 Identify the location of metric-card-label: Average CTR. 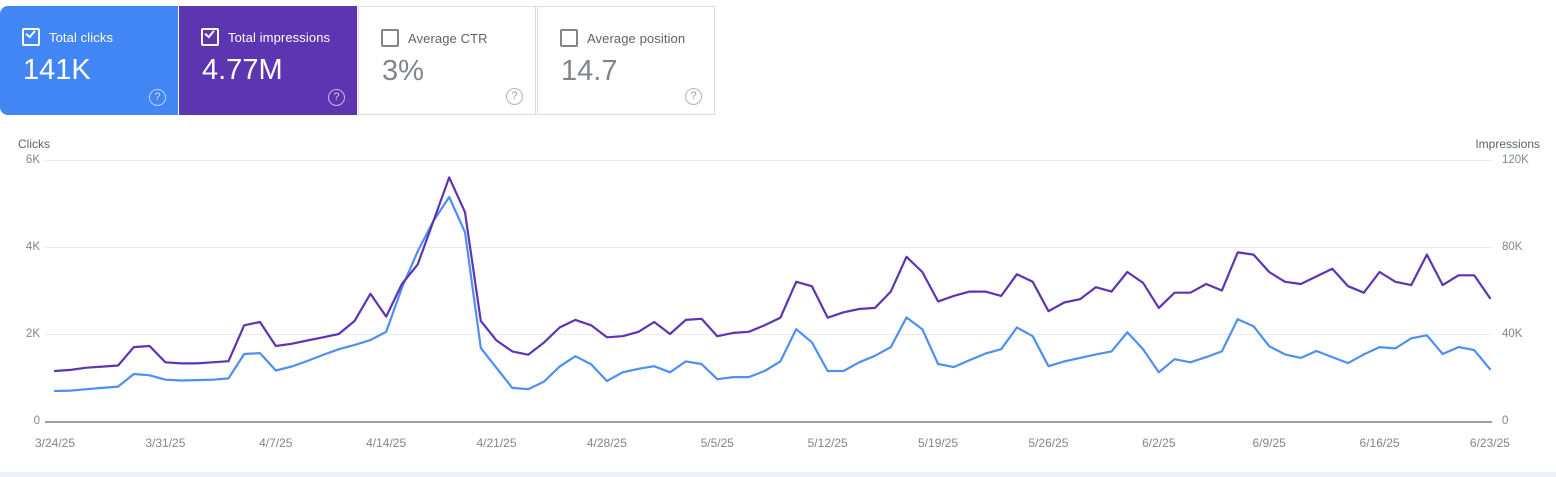
(448, 38).